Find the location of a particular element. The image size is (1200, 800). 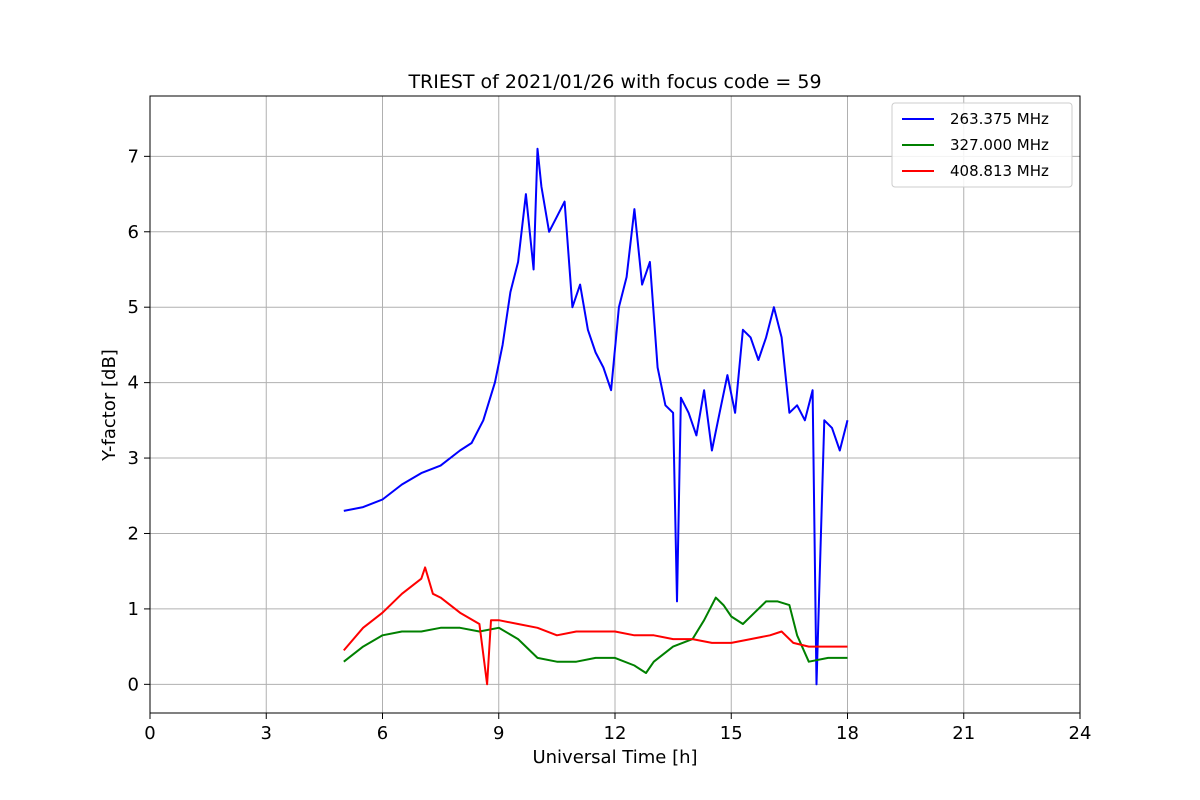

x-tick-label: 12 is located at coordinates (615, 733).